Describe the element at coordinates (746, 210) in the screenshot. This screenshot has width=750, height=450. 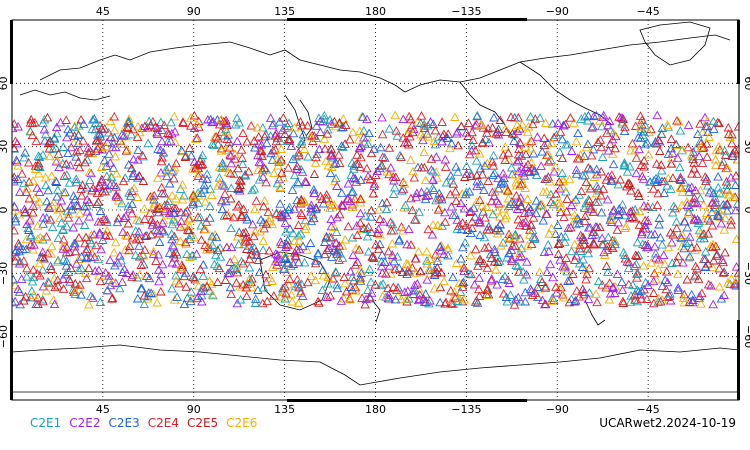
I see `right-lat-label: 0` at that location.